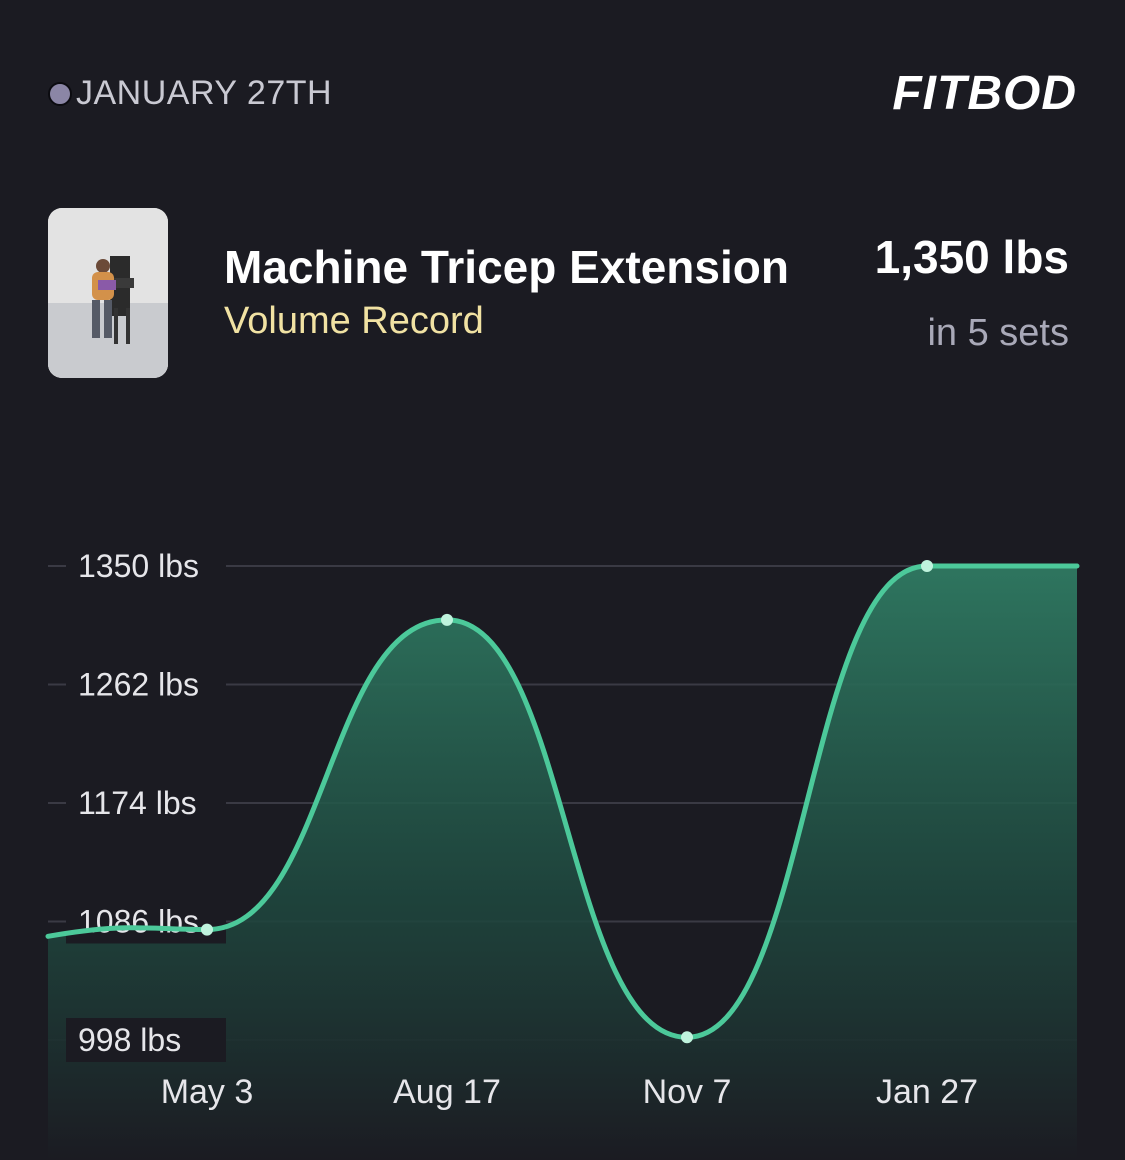 This screenshot has height=1160, width=1125. I want to click on date-row: JANUARY 27TH, so click(190, 93).